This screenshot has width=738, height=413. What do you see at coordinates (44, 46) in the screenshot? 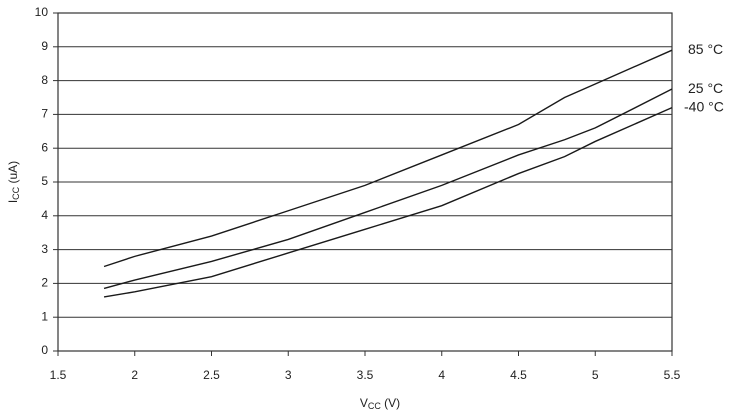
I see `y-tick-label: 9` at bounding box center [44, 46].